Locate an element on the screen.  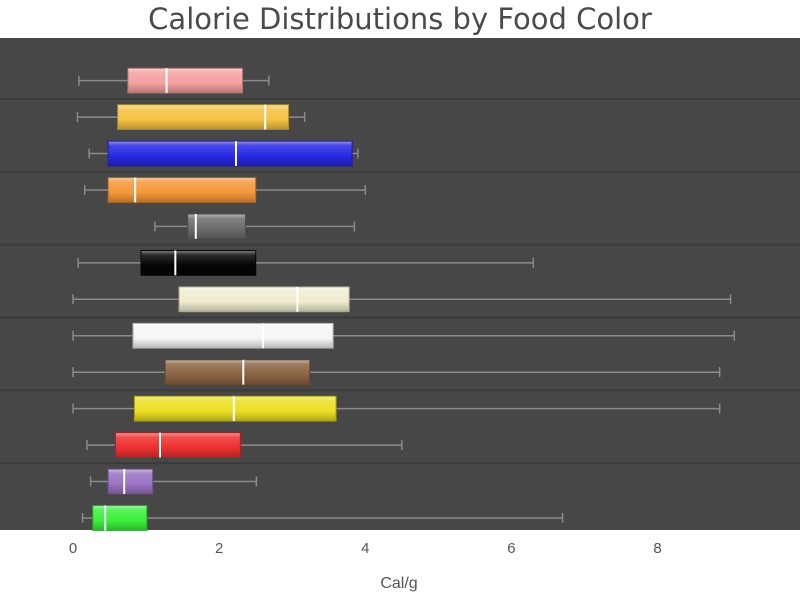
x-tick-label: 4 is located at coordinates (365, 548).